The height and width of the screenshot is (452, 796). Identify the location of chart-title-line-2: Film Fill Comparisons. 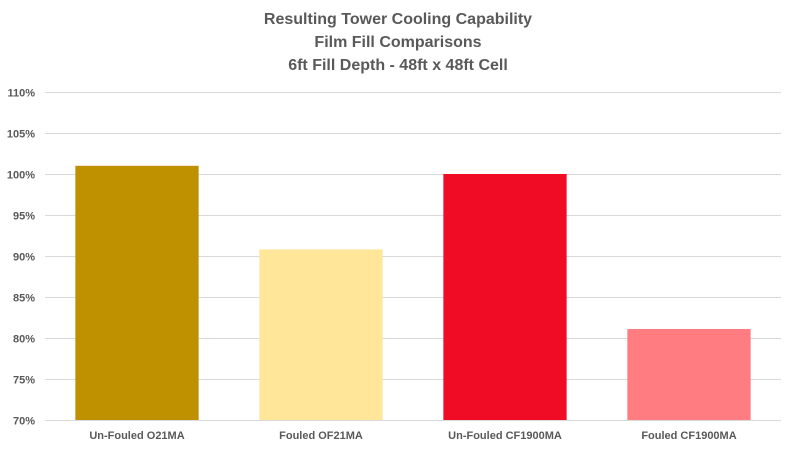
(398, 42).